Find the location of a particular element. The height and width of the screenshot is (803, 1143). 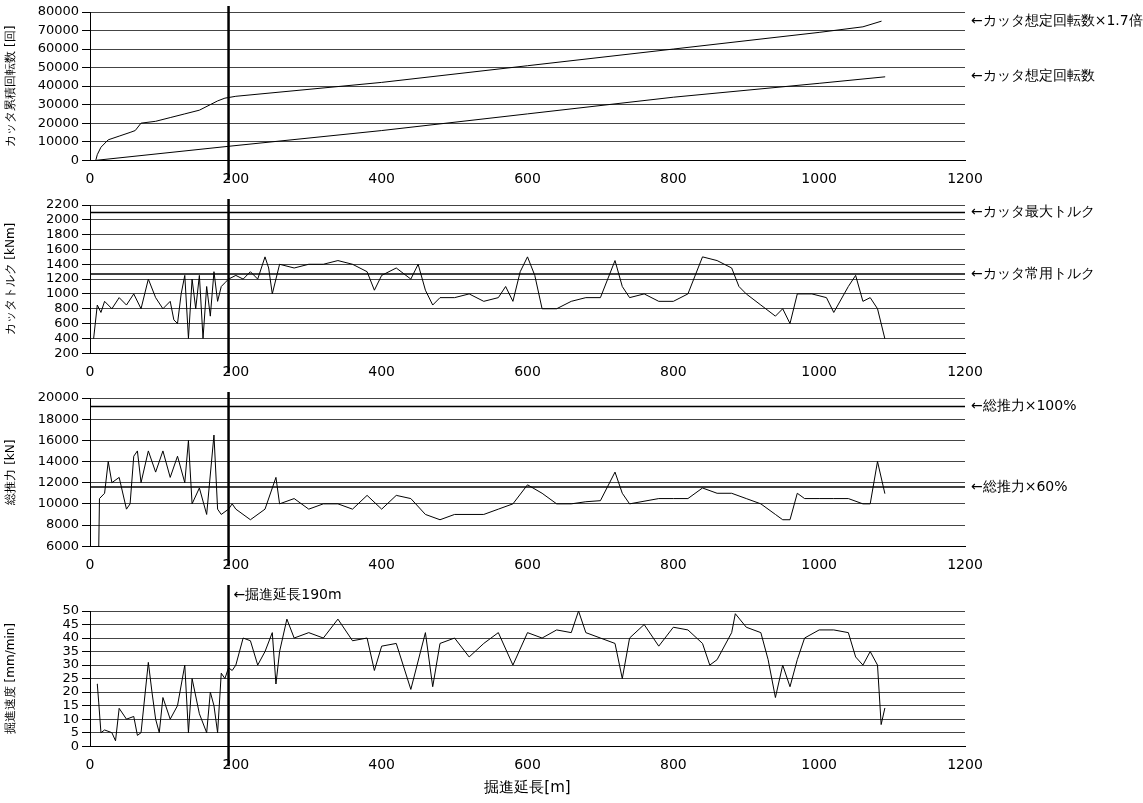

y-axis-title: 総推力 [kN] is located at coordinates (10, 472).